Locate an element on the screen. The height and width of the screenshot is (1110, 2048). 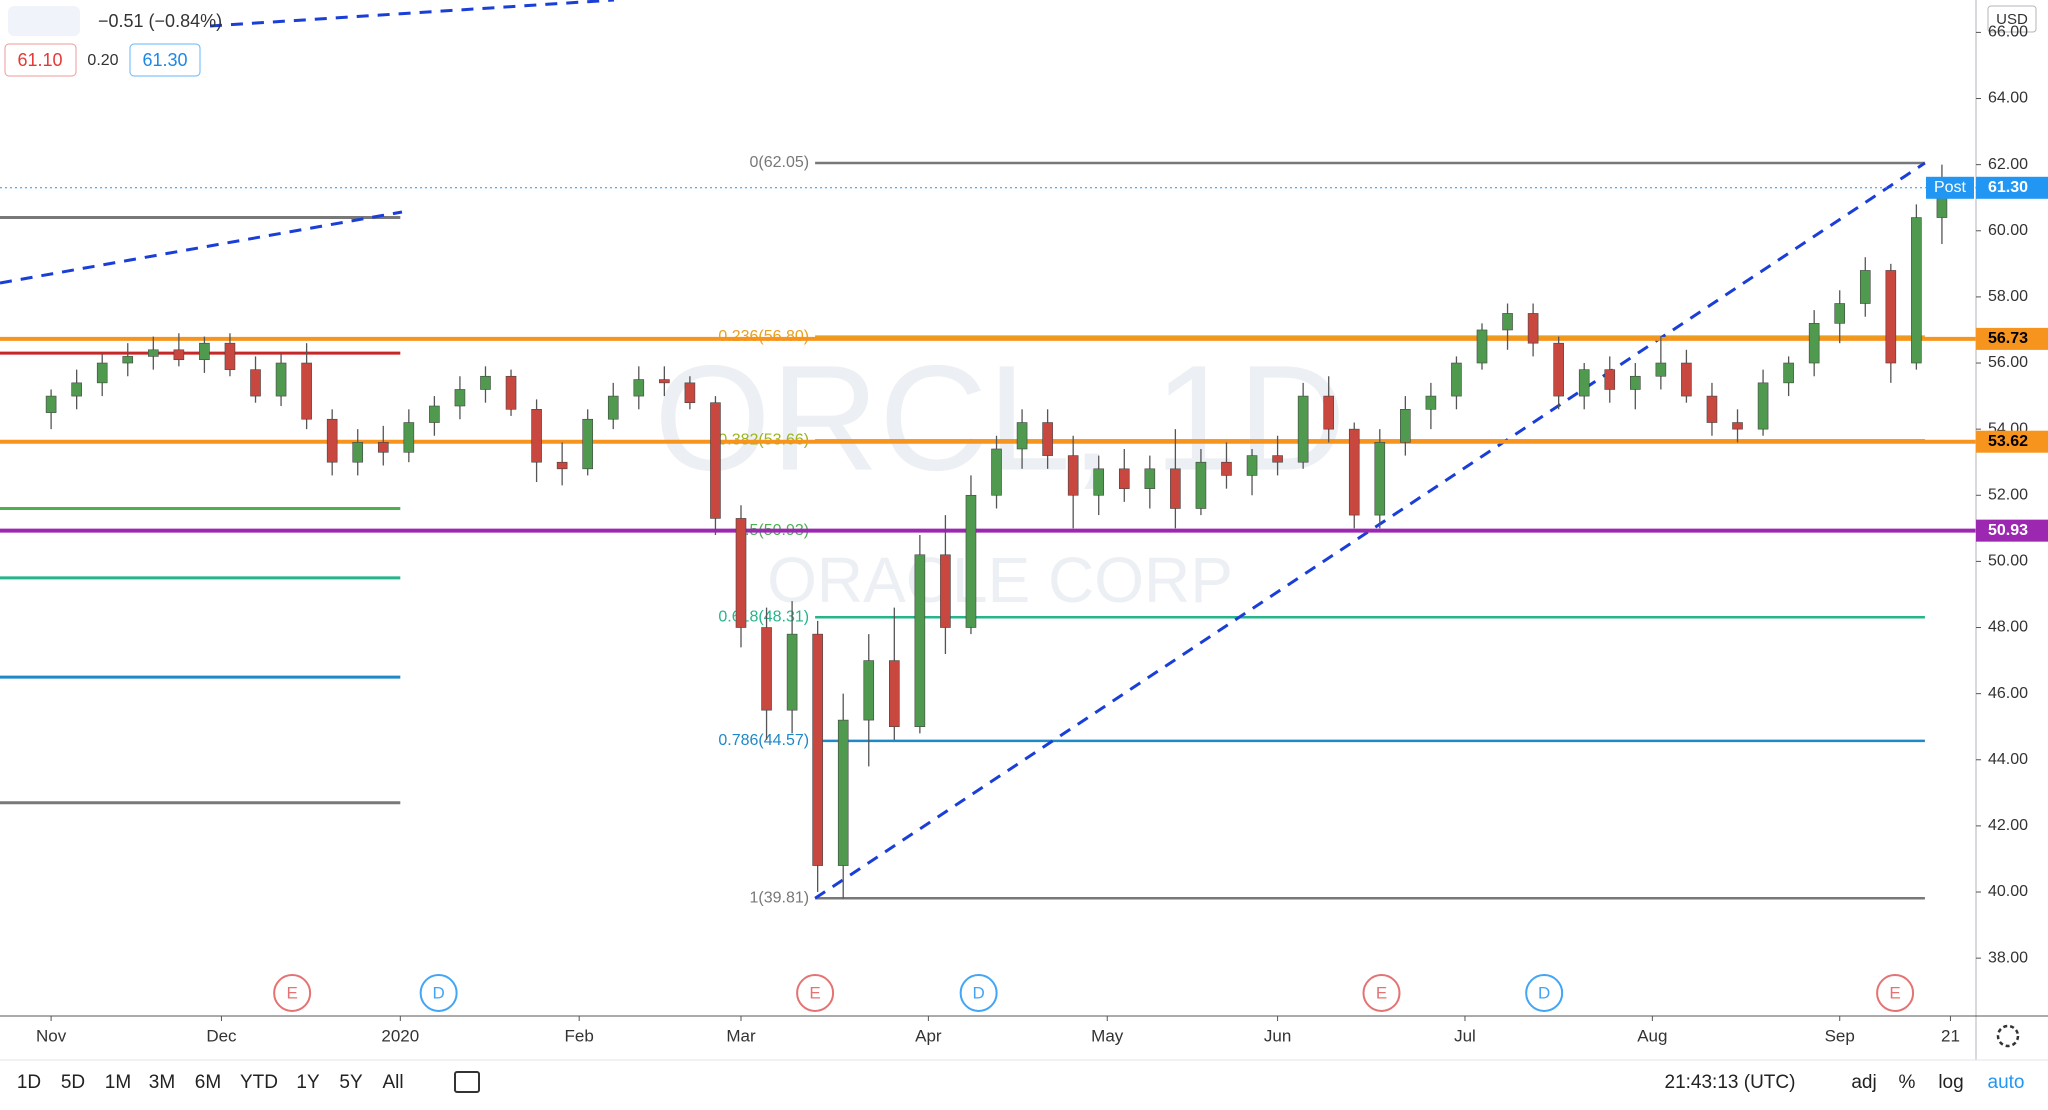
option-button: adj is located at coordinates (1863, 1082).